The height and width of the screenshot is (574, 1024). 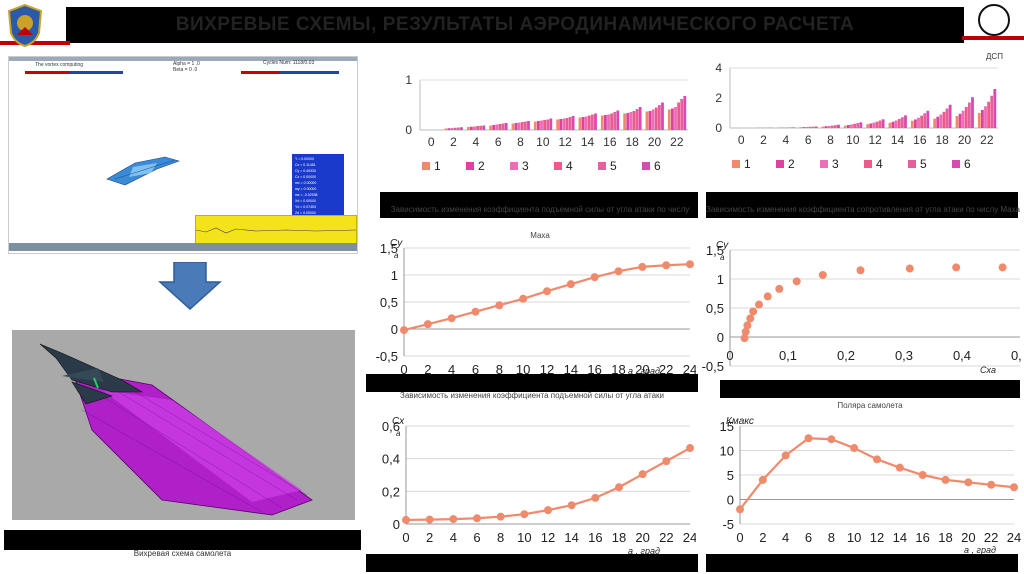 I want to click on chart-cx-alpha-caption-bar, so click(x=532, y=563).